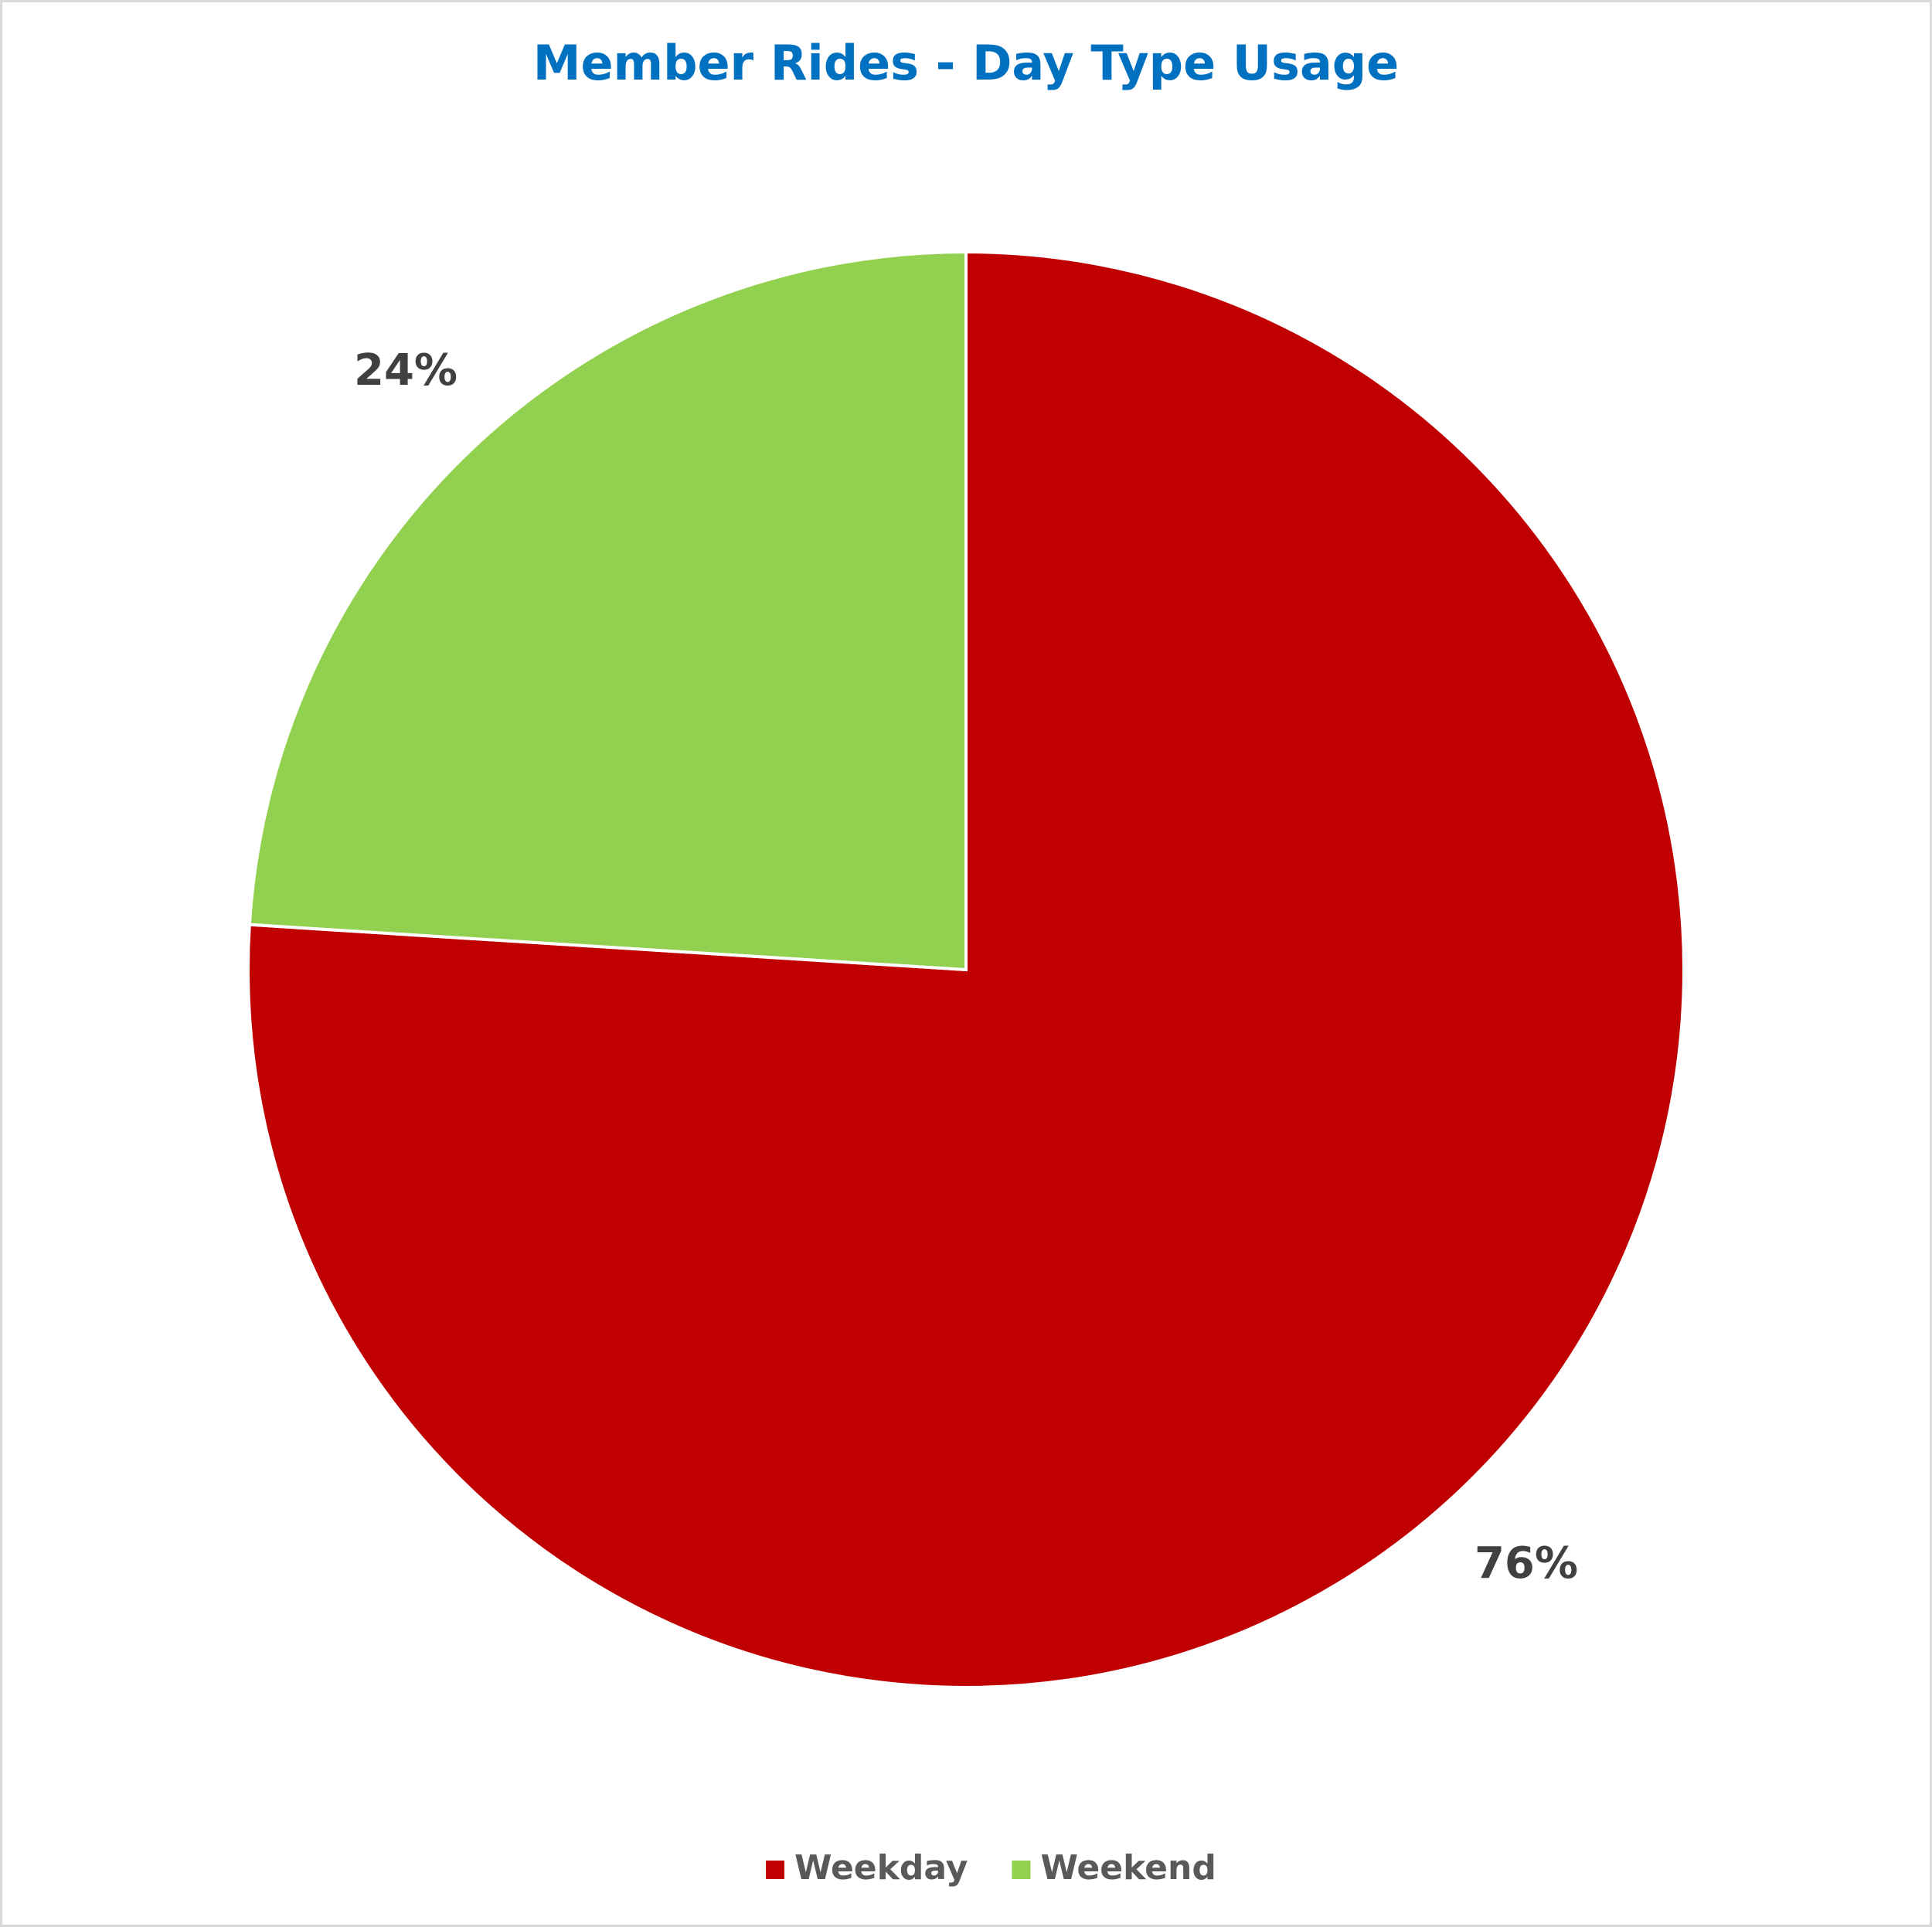 The width and height of the screenshot is (1932, 1927). Describe the element at coordinates (966, 63) in the screenshot. I see `chart-title: Member Rides - Day Type Usage` at that location.